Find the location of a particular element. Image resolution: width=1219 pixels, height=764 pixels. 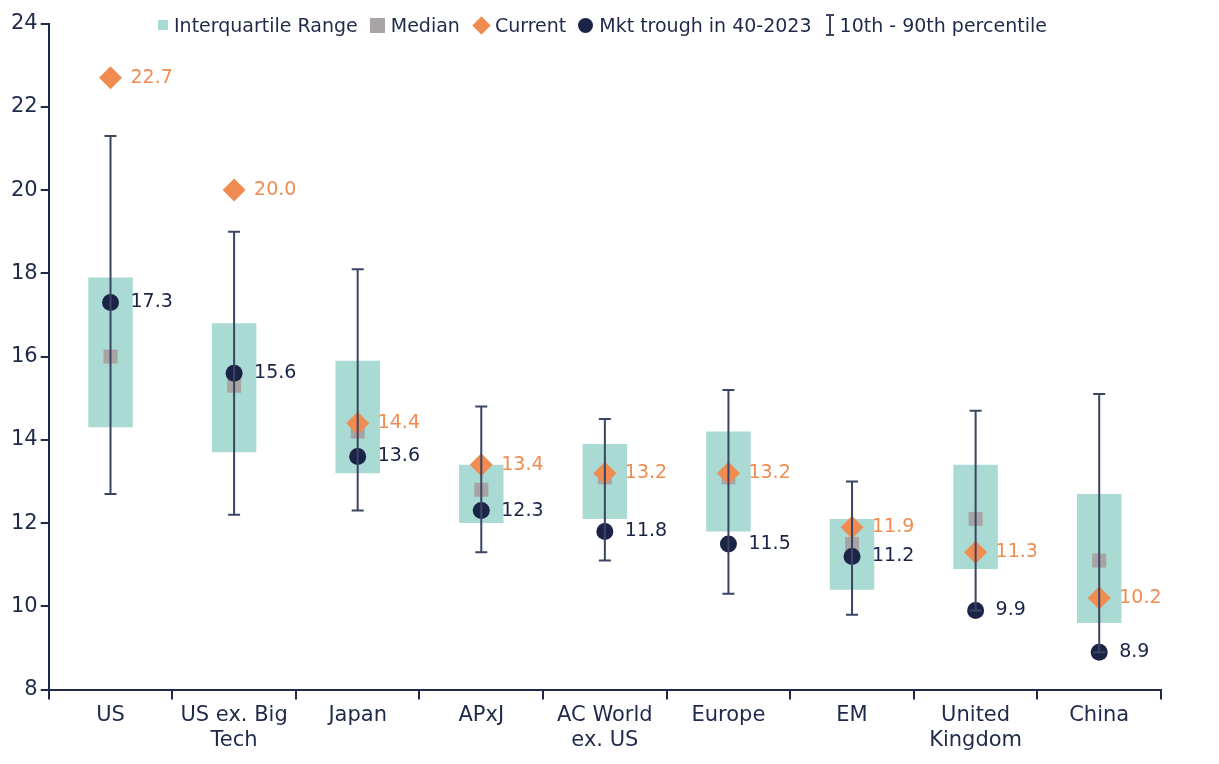

y-tick-label: 10 is located at coordinates (24, 604).